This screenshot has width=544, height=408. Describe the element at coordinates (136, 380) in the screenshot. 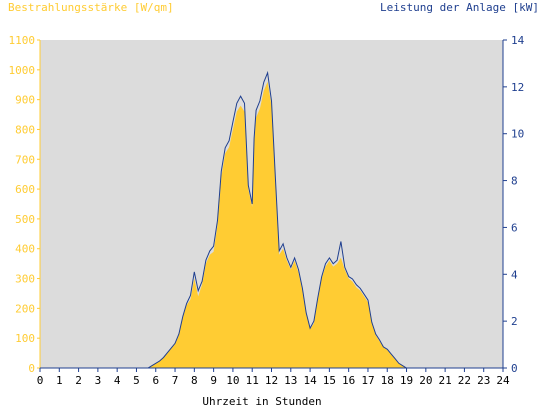

I see `x-tick-label: 5` at that location.